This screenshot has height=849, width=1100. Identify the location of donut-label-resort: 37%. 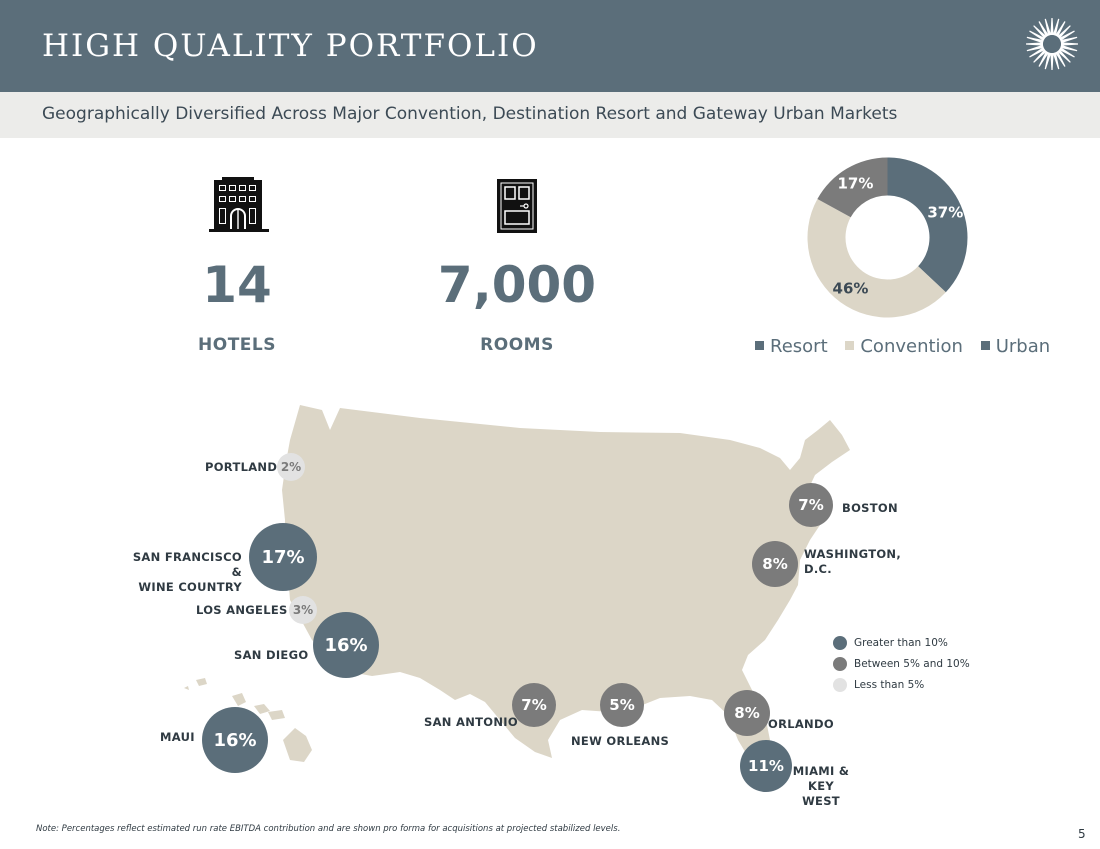
(945, 212).